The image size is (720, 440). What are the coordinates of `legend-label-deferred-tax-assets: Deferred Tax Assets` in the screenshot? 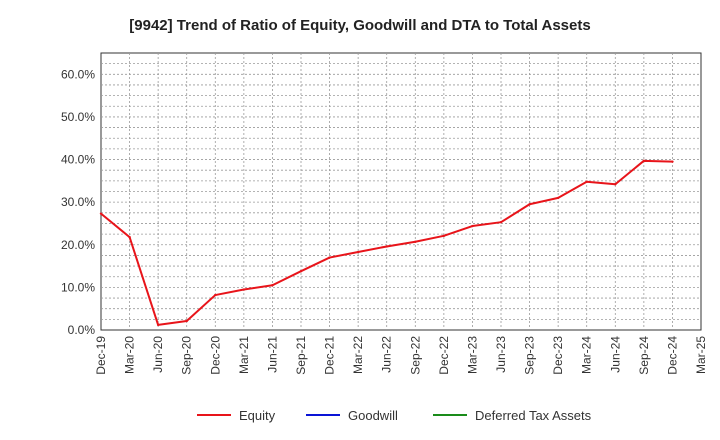 It's located at (533, 415).